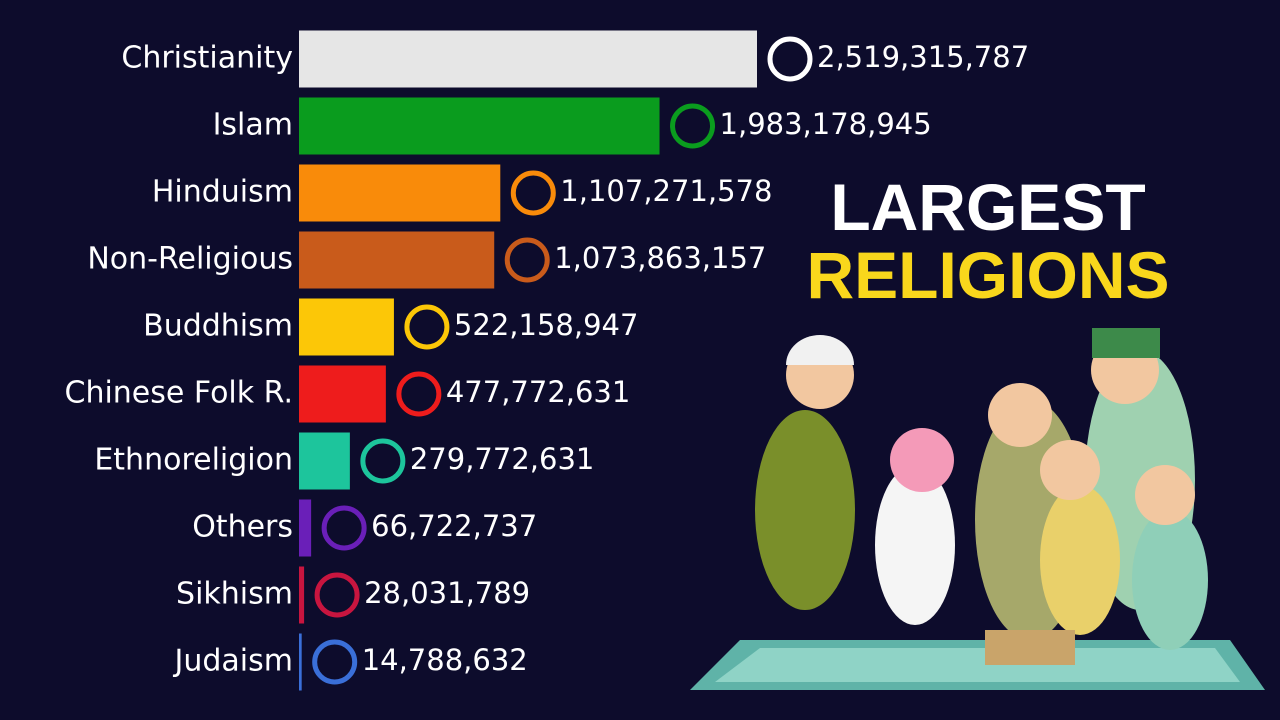  What do you see at coordinates (222, 192) in the screenshot?
I see `category-label: Hinduism` at bounding box center [222, 192].